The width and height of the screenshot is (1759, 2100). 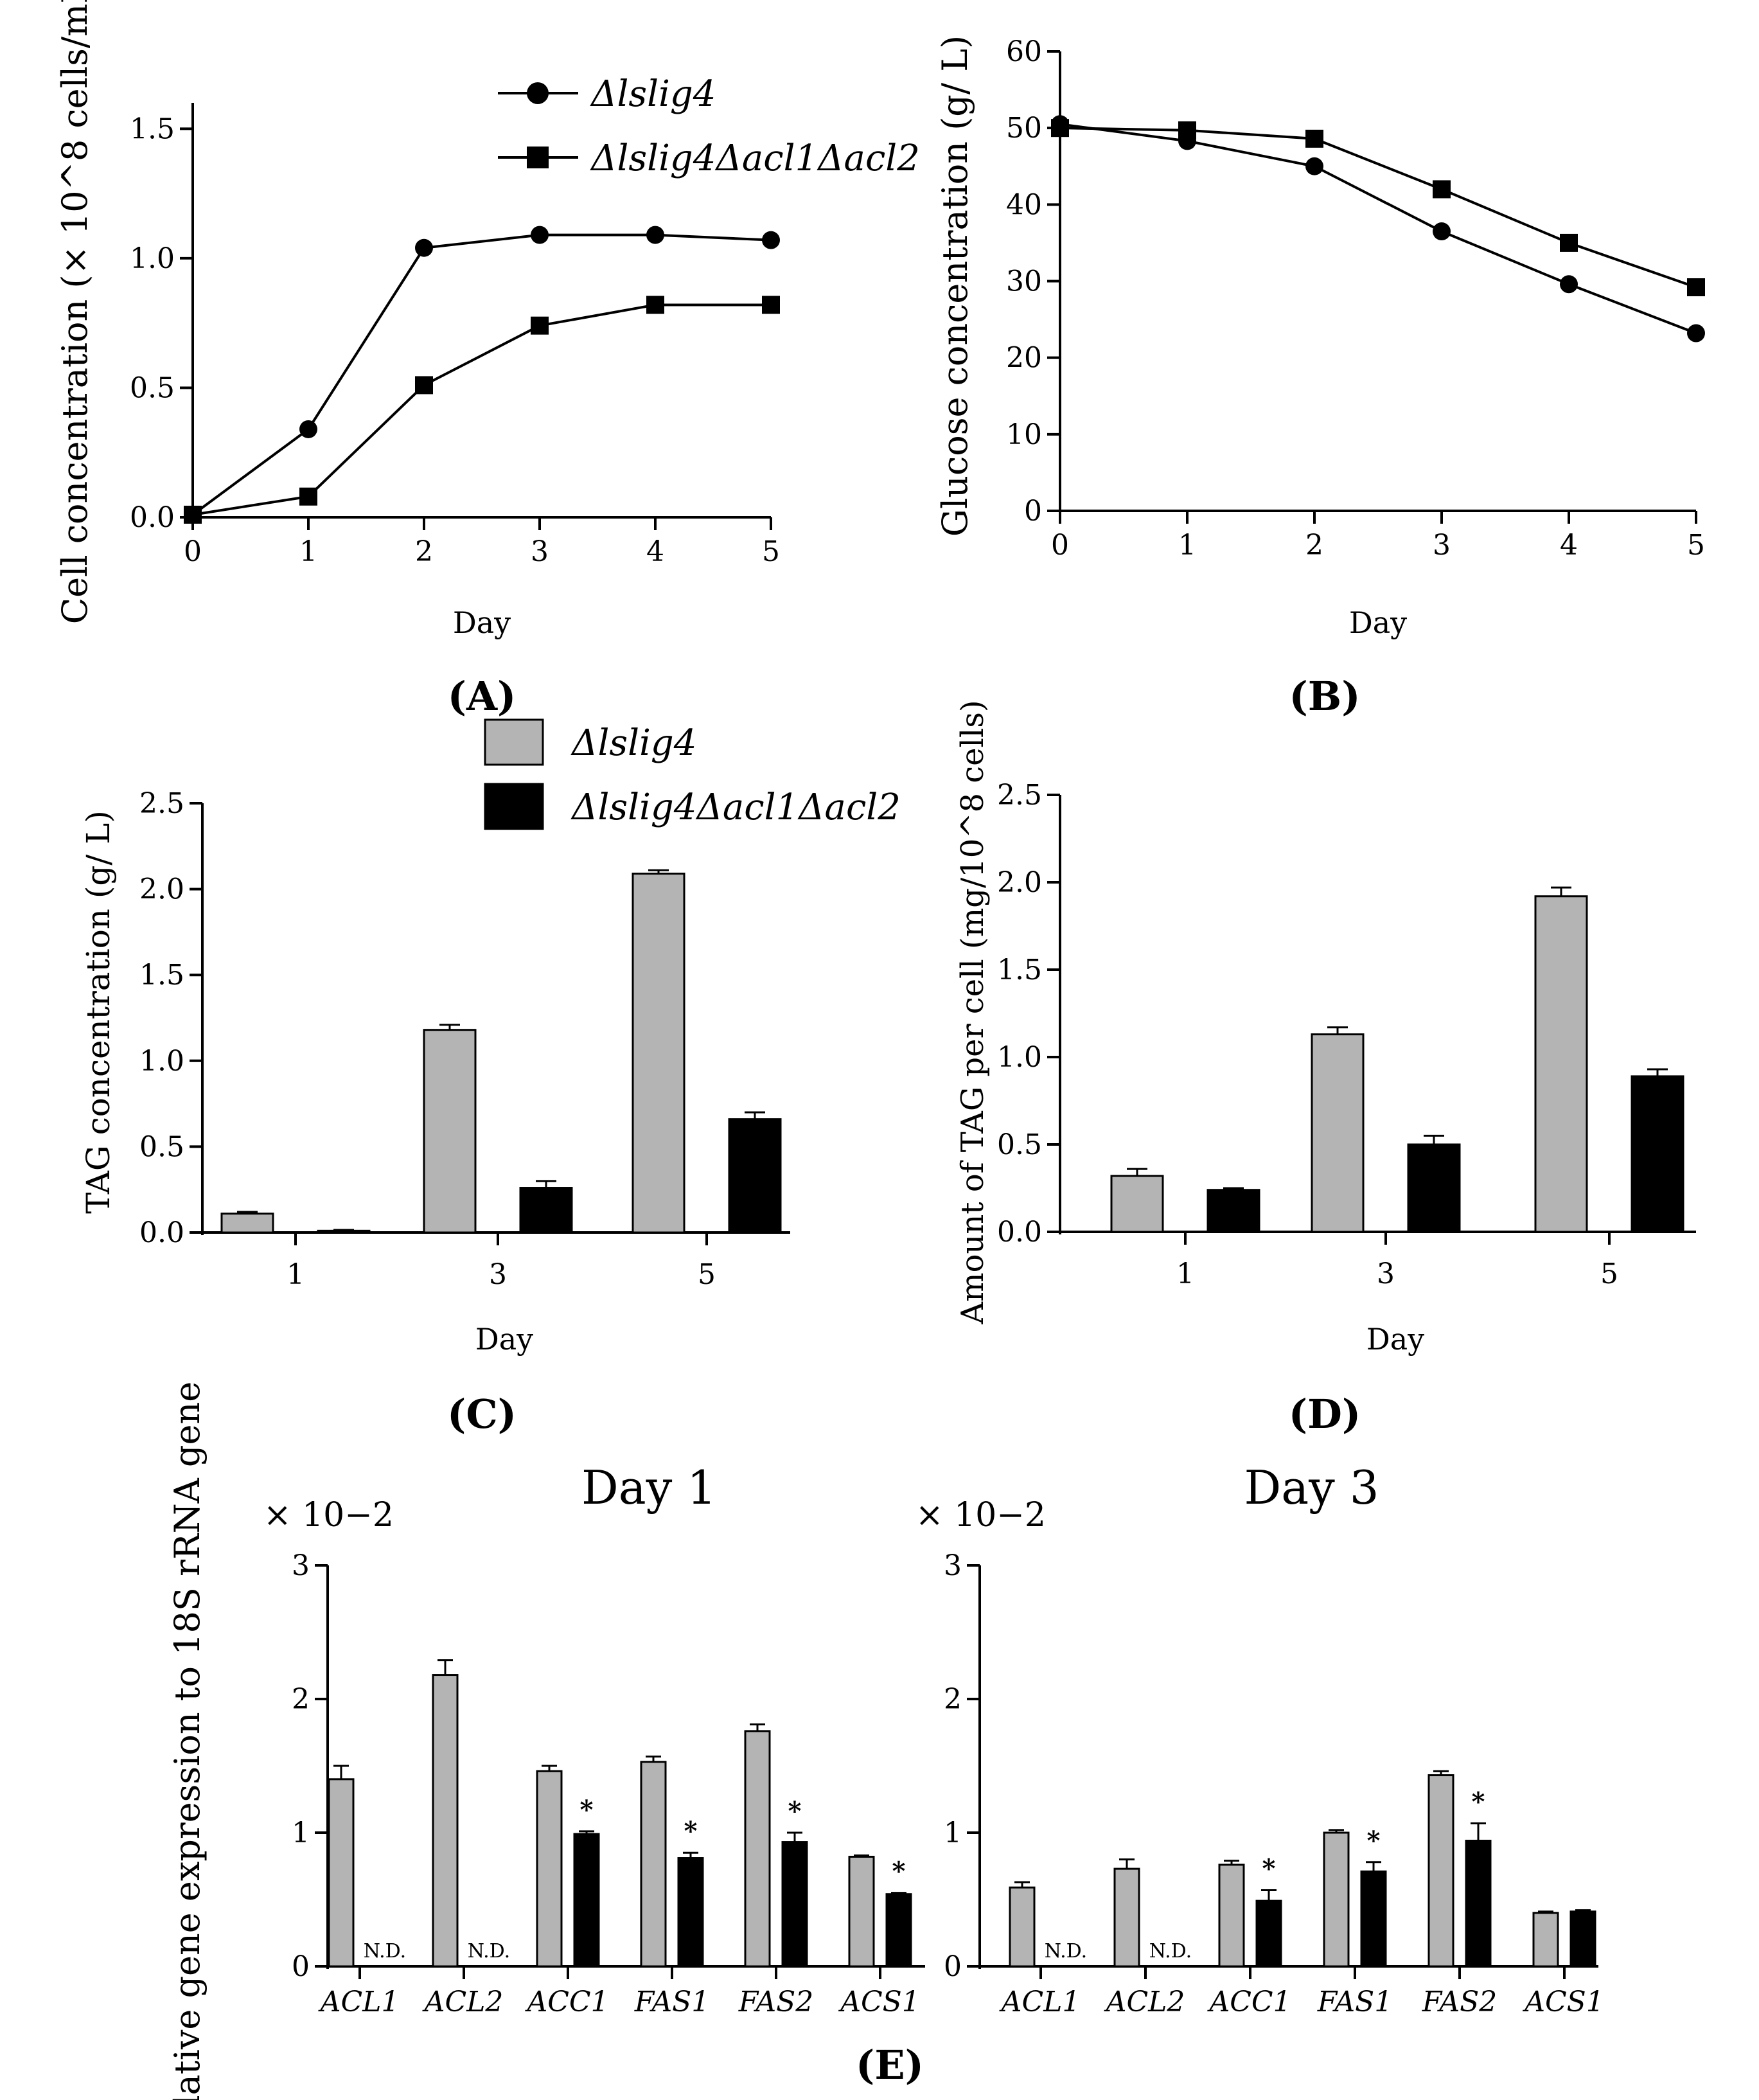 I want to click on panel-a-y-tick-label: 0.5, so click(x=152, y=387).